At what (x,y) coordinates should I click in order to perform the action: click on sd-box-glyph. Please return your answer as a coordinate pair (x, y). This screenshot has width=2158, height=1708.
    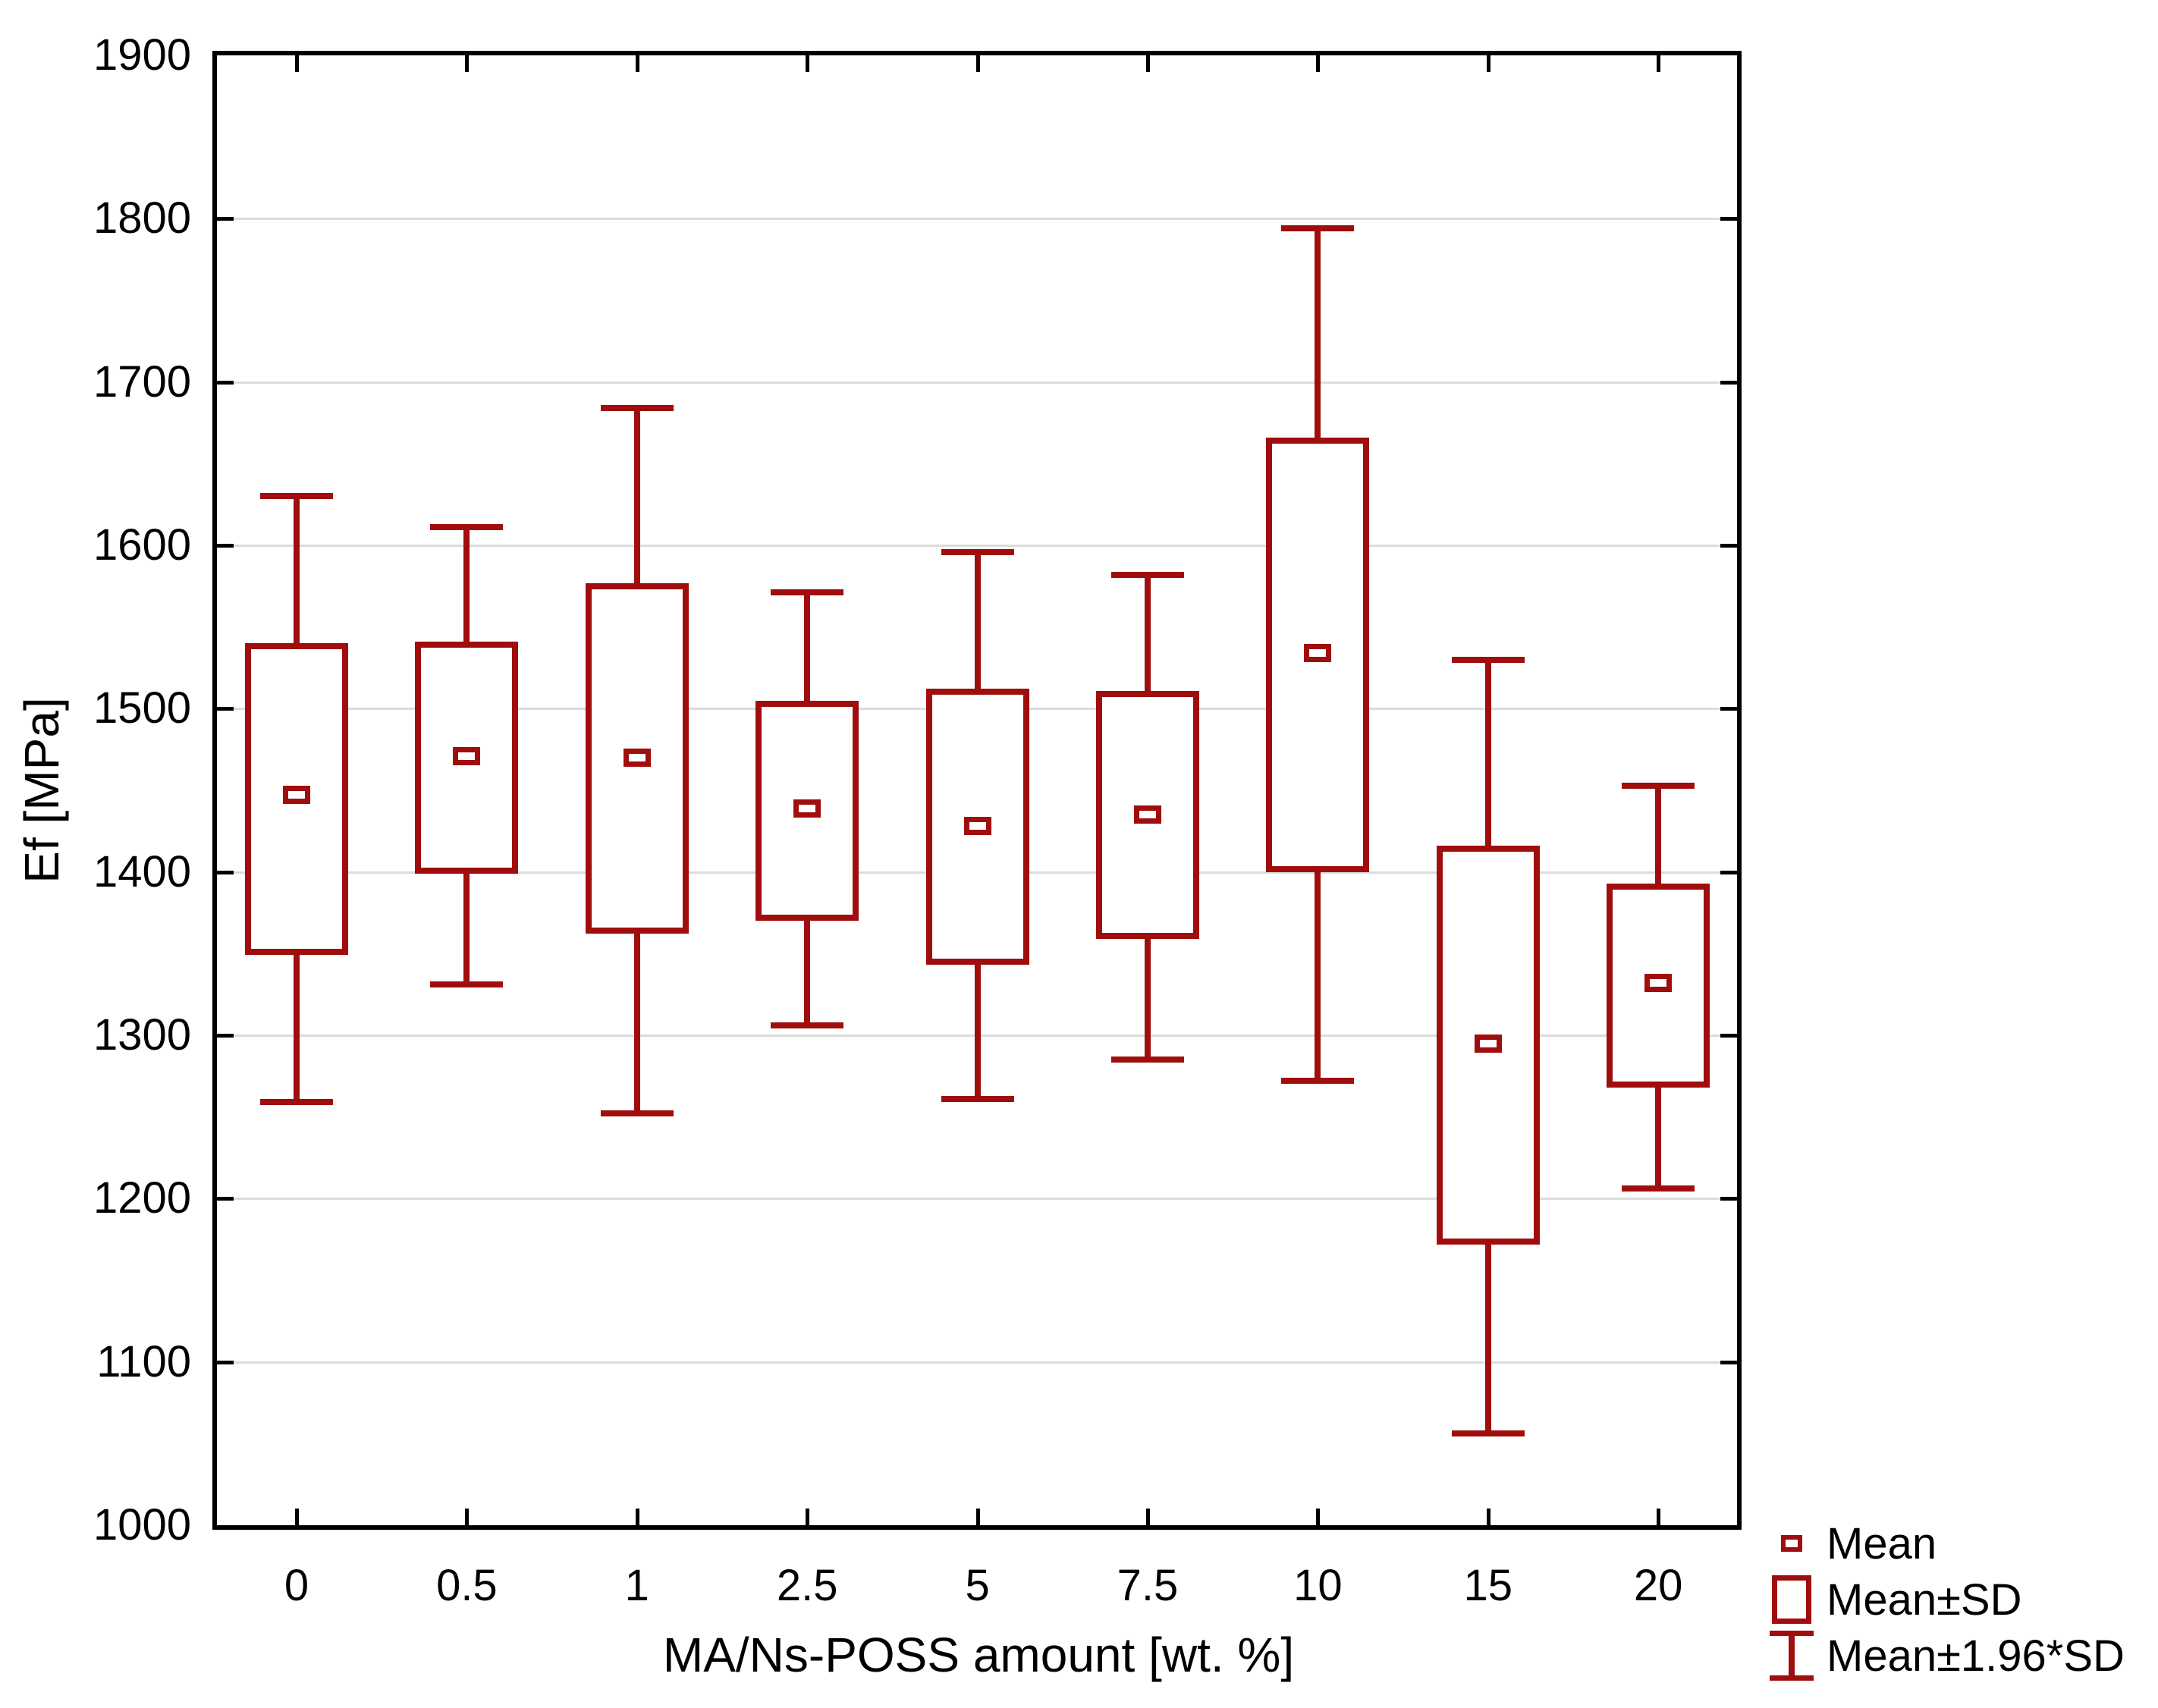
    Looking at the image, I should click on (1791, 1599).